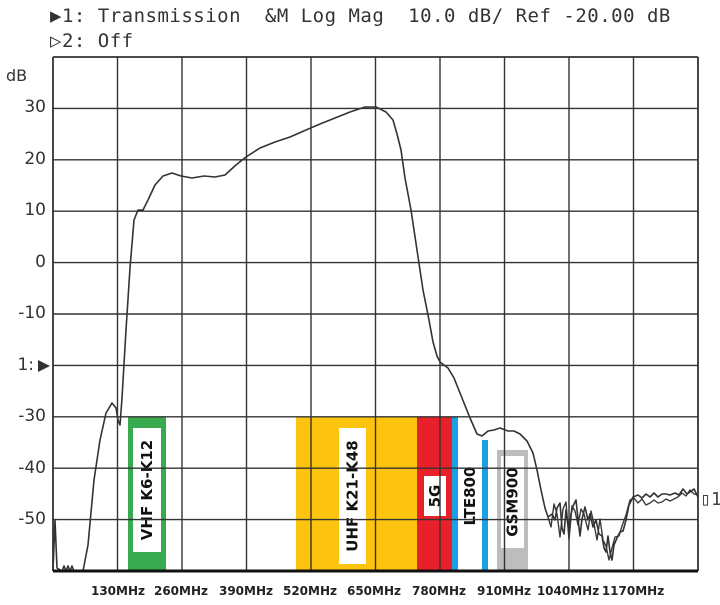  Describe the element at coordinates (32, 313) in the screenshot. I see `y-tick-label: -10` at that location.